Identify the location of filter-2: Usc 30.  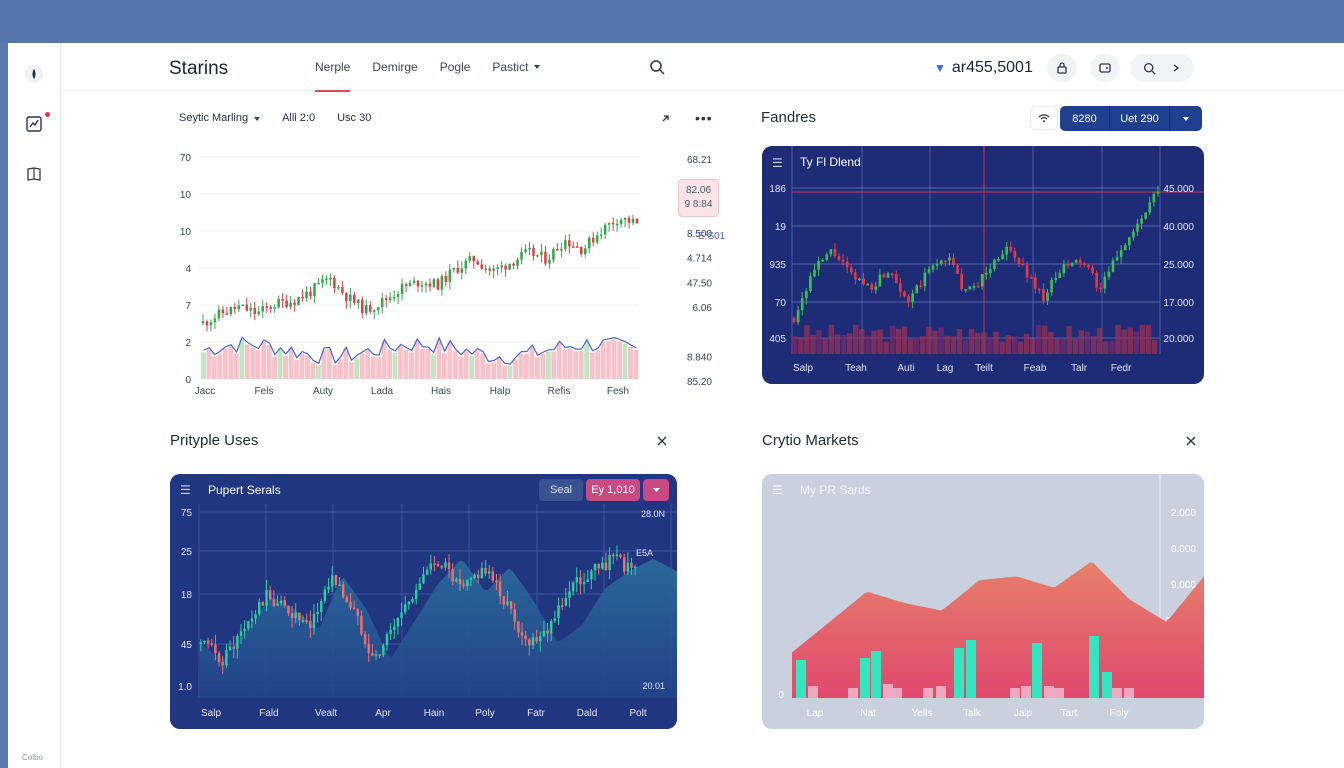
(354, 118).